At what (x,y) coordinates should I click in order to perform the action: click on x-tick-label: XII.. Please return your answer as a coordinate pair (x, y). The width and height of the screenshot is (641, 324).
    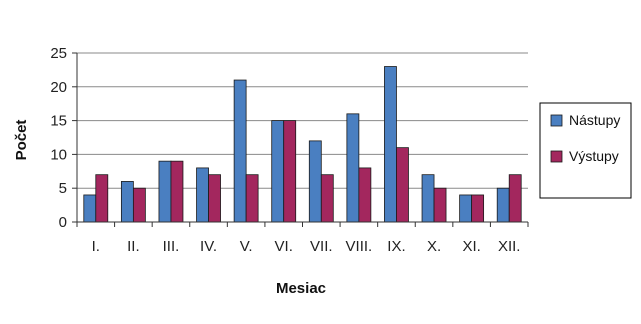
    Looking at the image, I should click on (509, 246).